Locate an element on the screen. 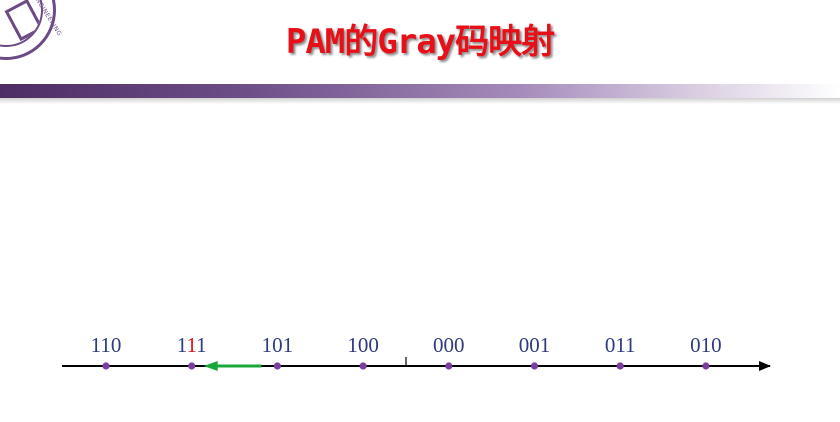 The image size is (840, 422). header-band-shadow is located at coordinates (420, 101).